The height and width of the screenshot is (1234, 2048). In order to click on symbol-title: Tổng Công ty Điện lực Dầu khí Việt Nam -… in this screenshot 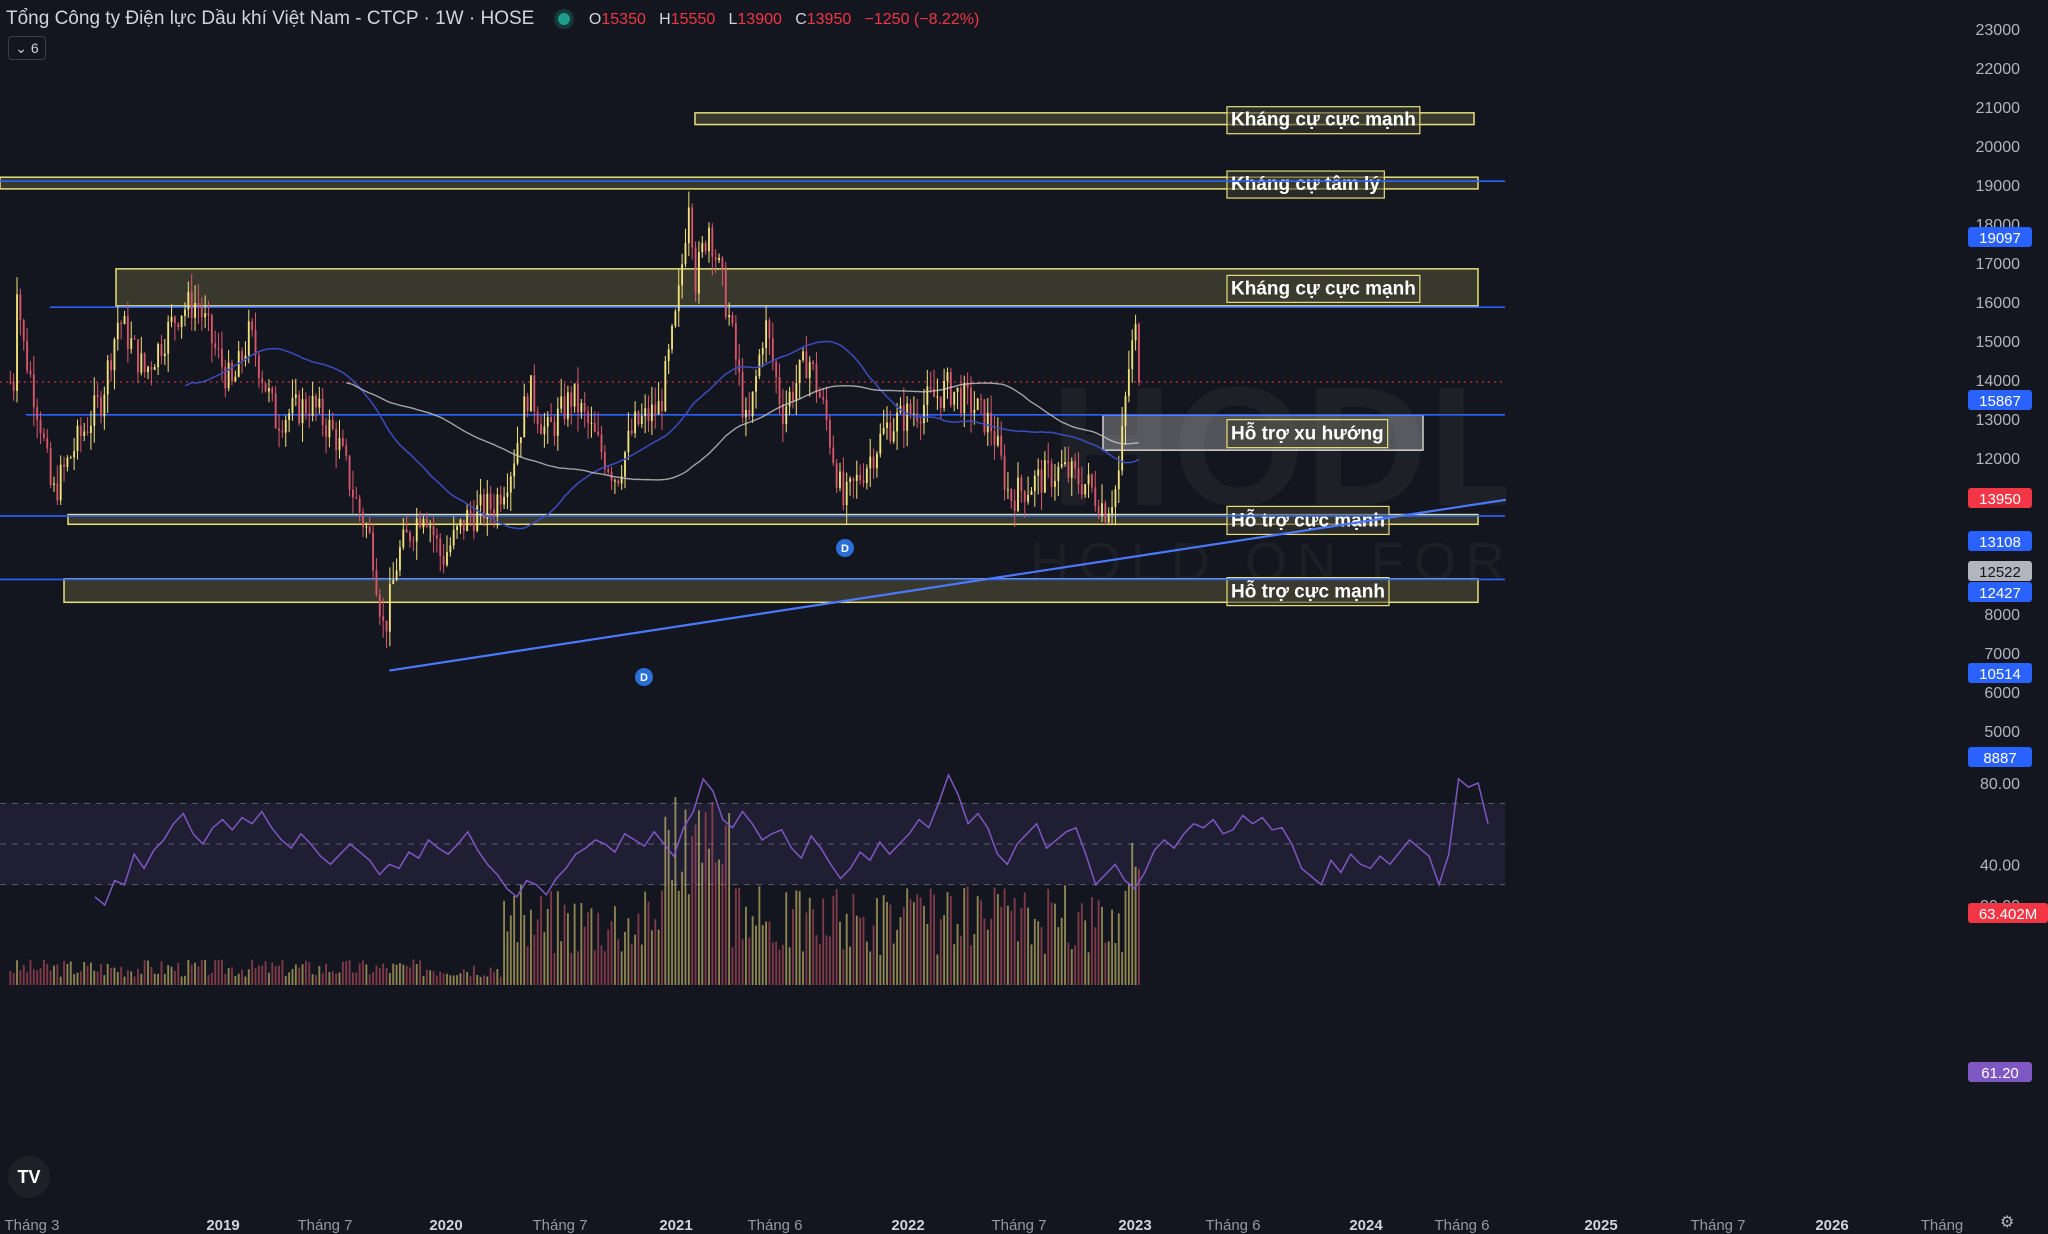, I will do `click(270, 18)`.